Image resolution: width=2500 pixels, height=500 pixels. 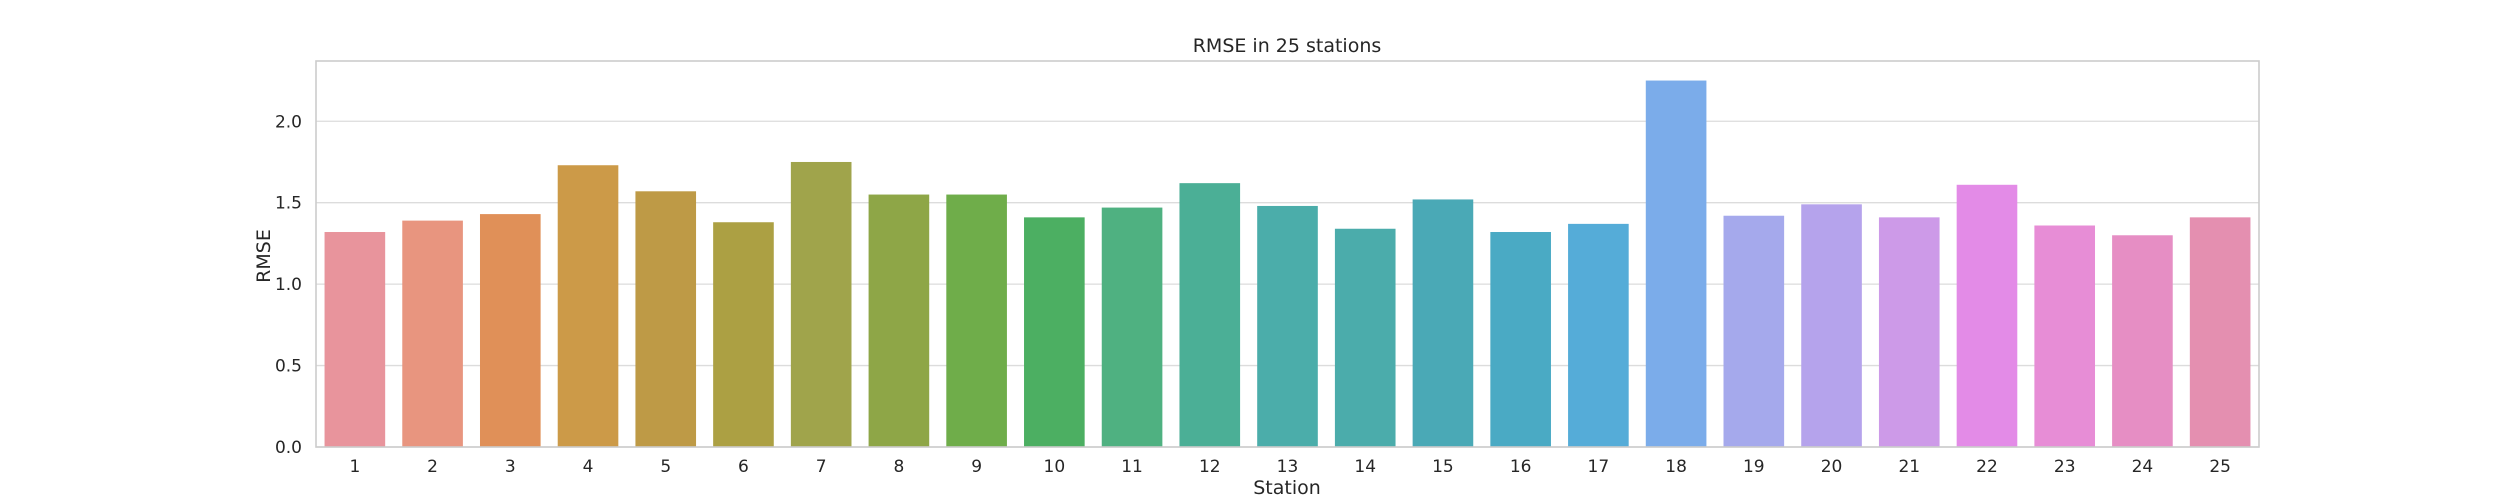 I want to click on x-tick-label: 12, so click(x=1210, y=467).